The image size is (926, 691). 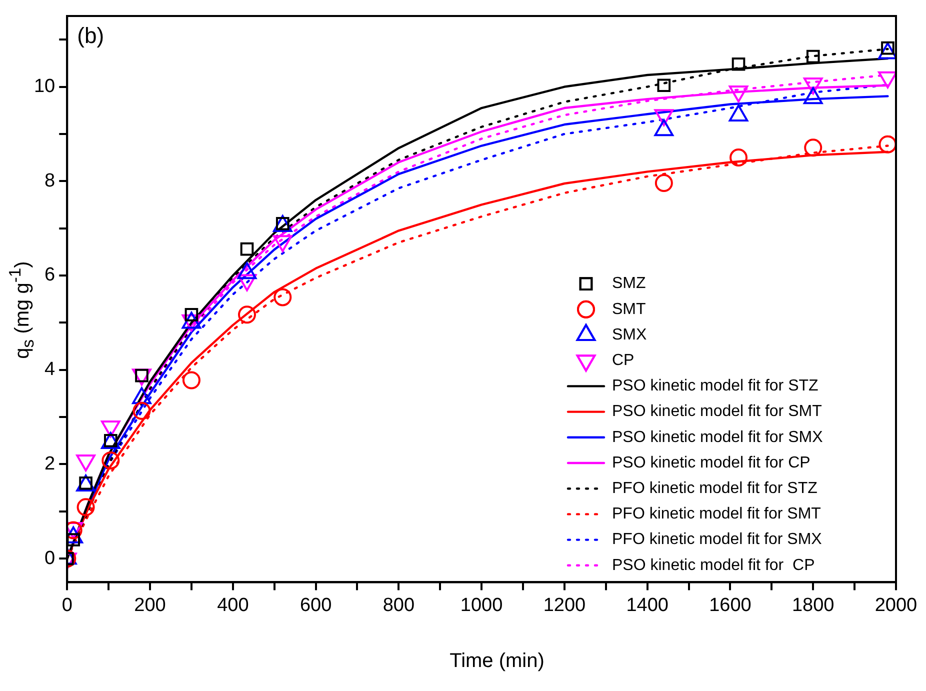 What do you see at coordinates (67, 605) in the screenshot?
I see `x-tick-label: 0` at bounding box center [67, 605].